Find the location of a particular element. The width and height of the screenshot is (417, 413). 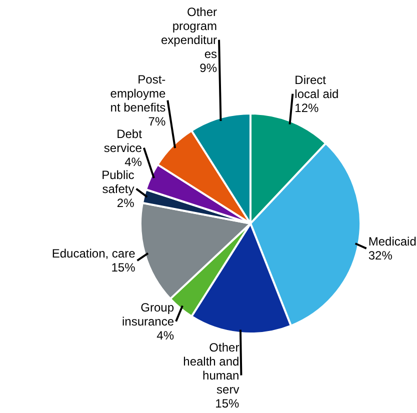

slice-label: Other health and human serv is located at coordinates (211, 368).